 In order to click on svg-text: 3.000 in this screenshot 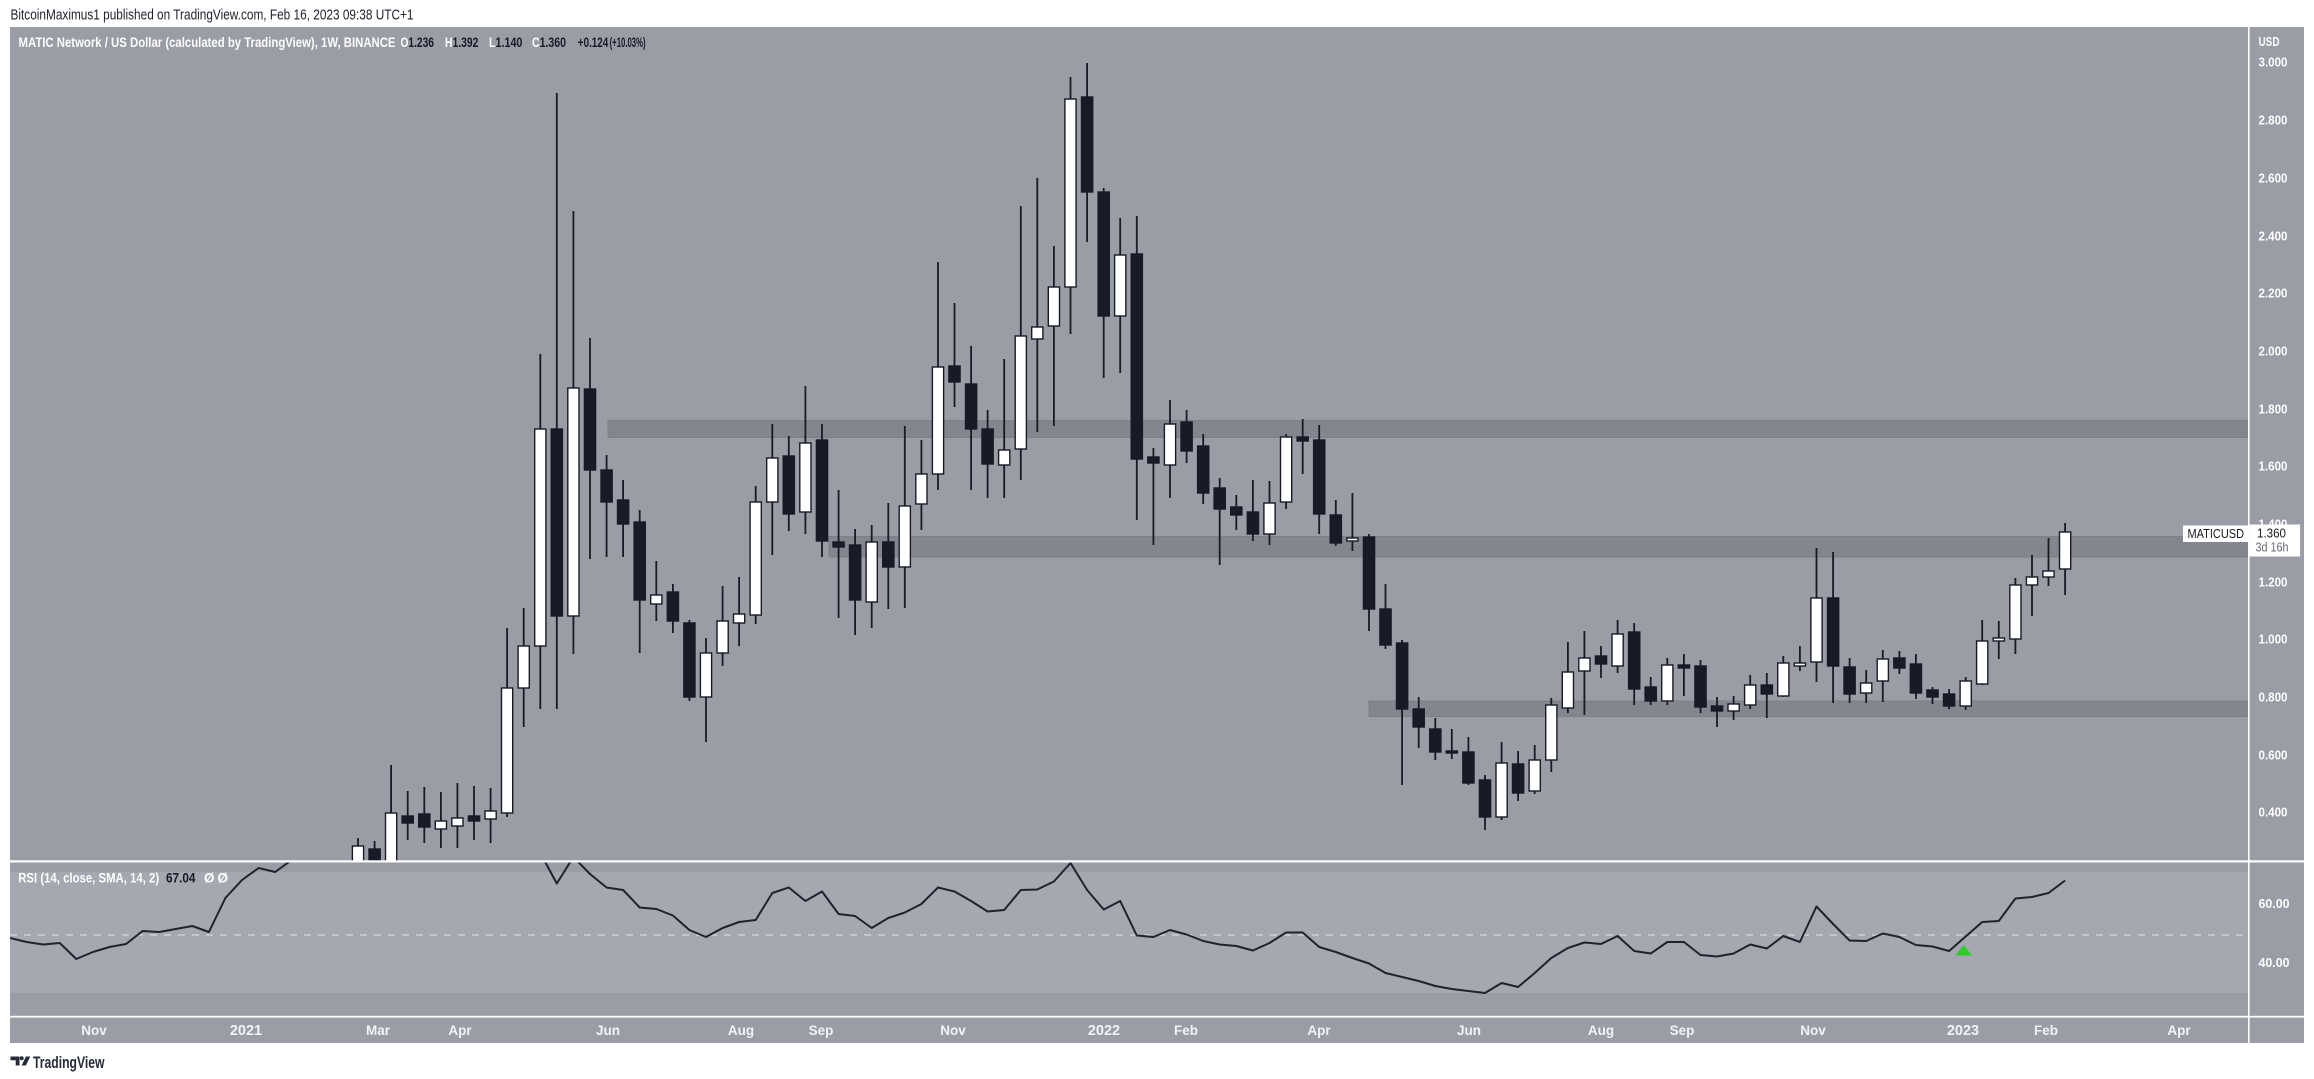, I will do `click(2273, 62)`.